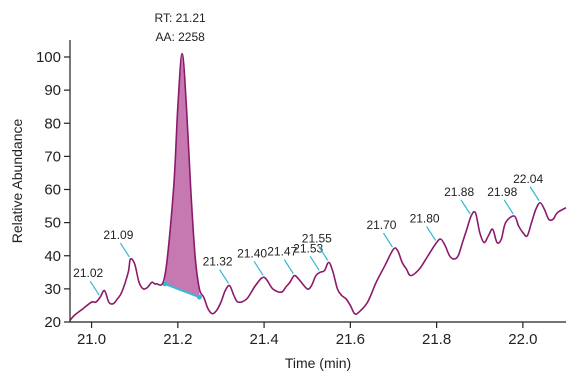 The width and height of the screenshot is (568, 374). Describe the element at coordinates (182, 290) in the screenshot. I see `peak-baseline` at that location.